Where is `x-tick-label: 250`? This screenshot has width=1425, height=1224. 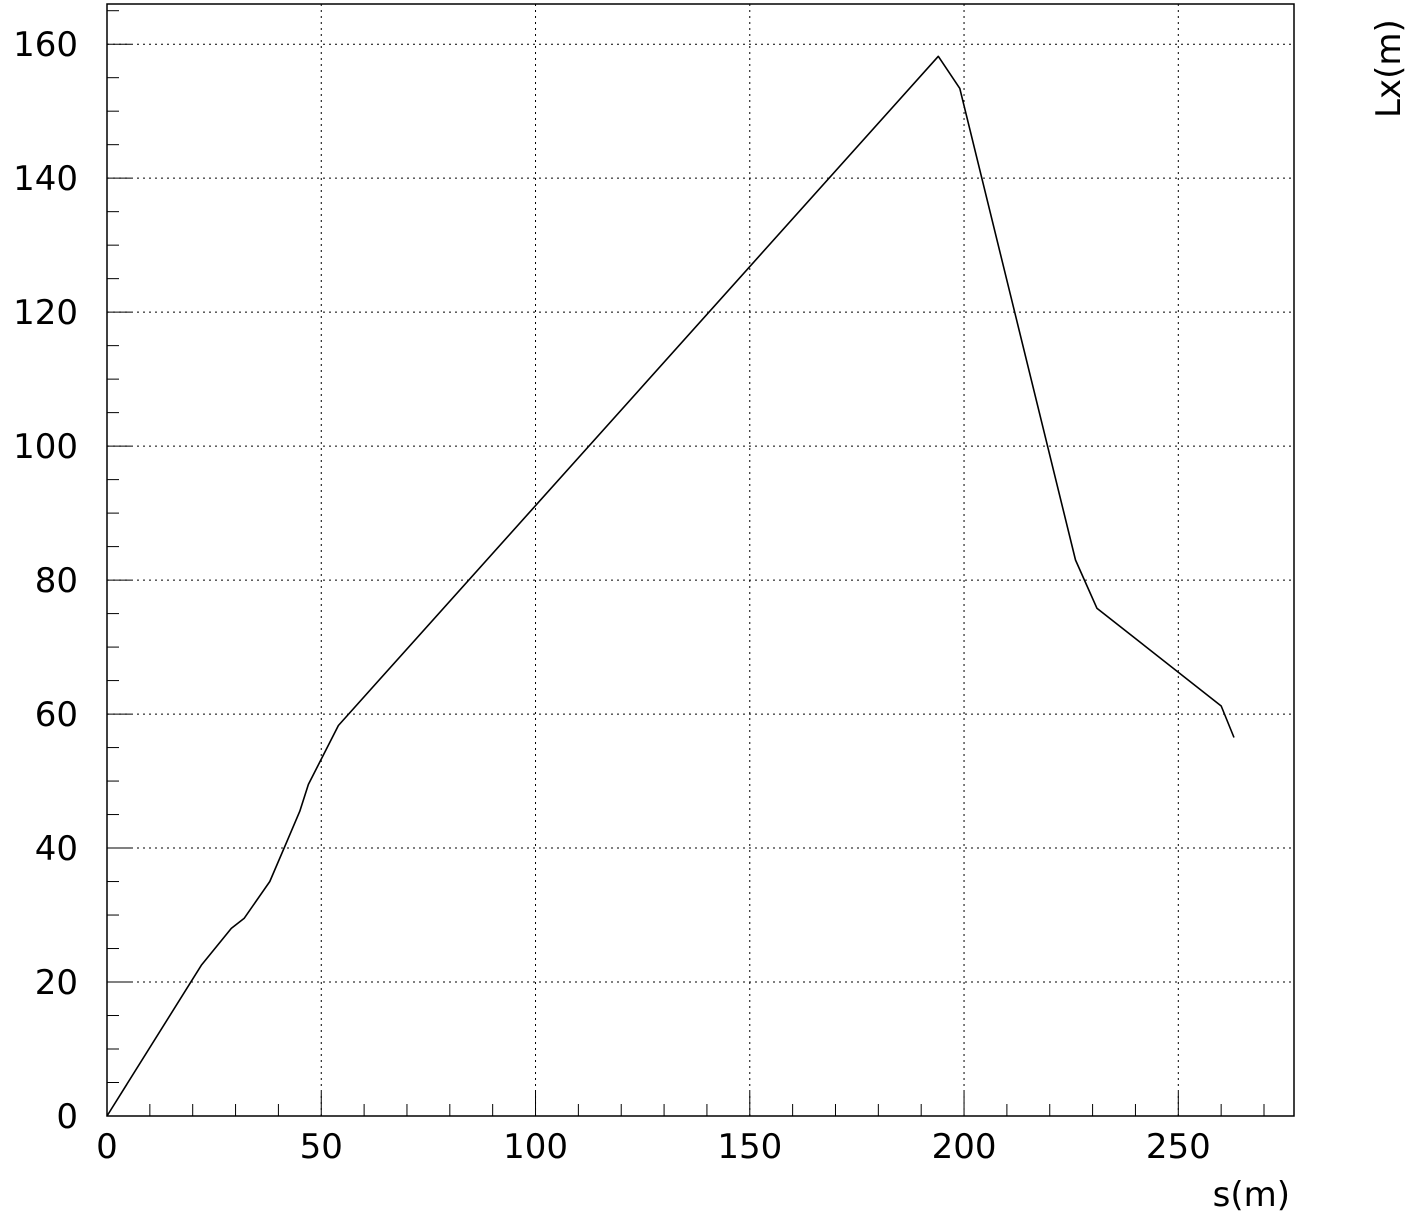
x-tick-label: 250 is located at coordinates (1178, 1147).